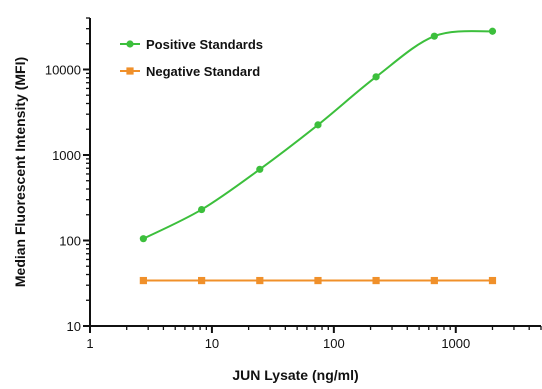 The height and width of the screenshot is (389, 542). I want to click on y-tick-label: 10000, so click(63, 69).